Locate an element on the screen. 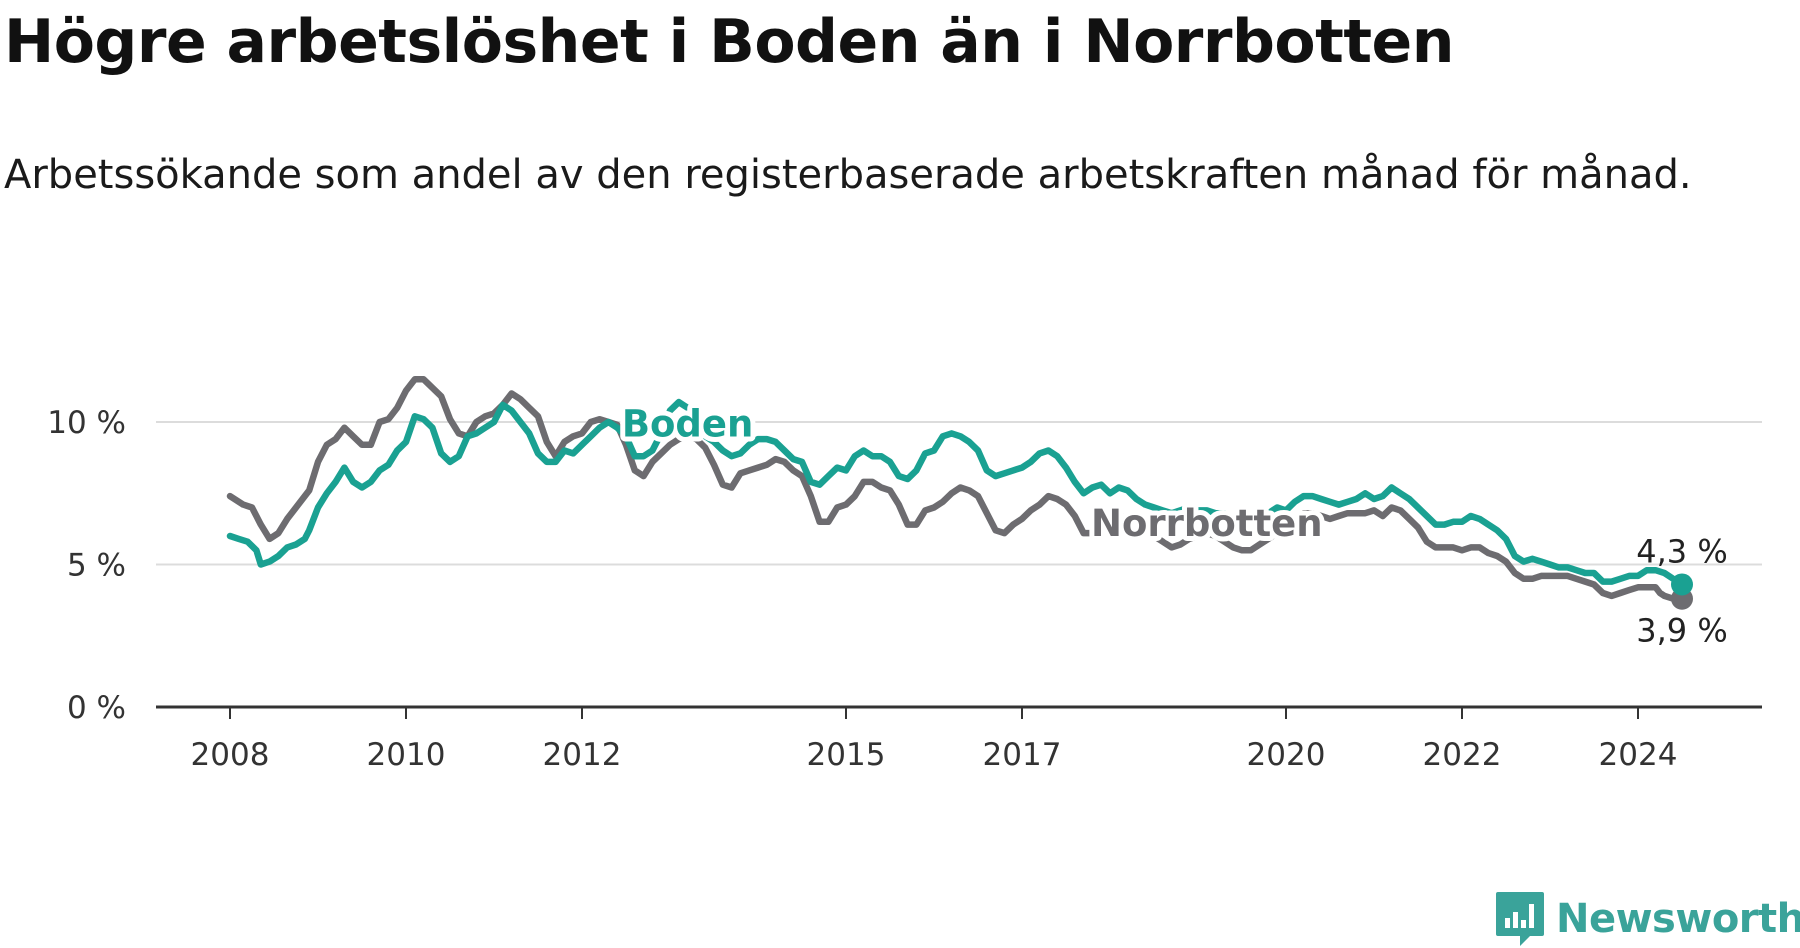  series-labels: Boden Norrbotten is located at coordinates (972, 473).